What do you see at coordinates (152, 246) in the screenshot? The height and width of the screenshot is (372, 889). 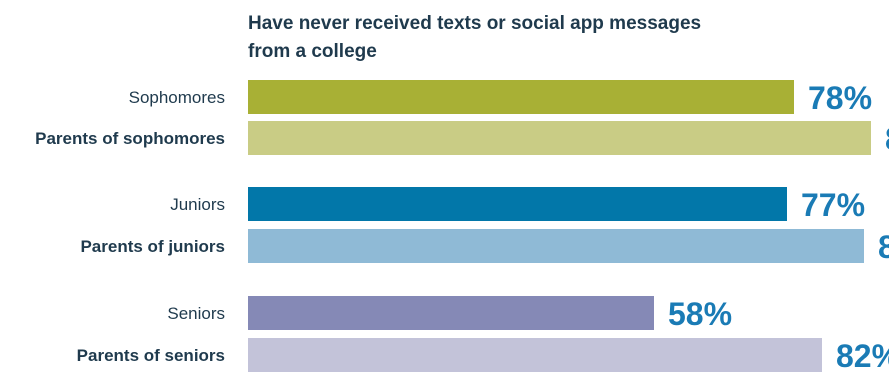 I see `category-label: Parents of juniors` at bounding box center [152, 246].